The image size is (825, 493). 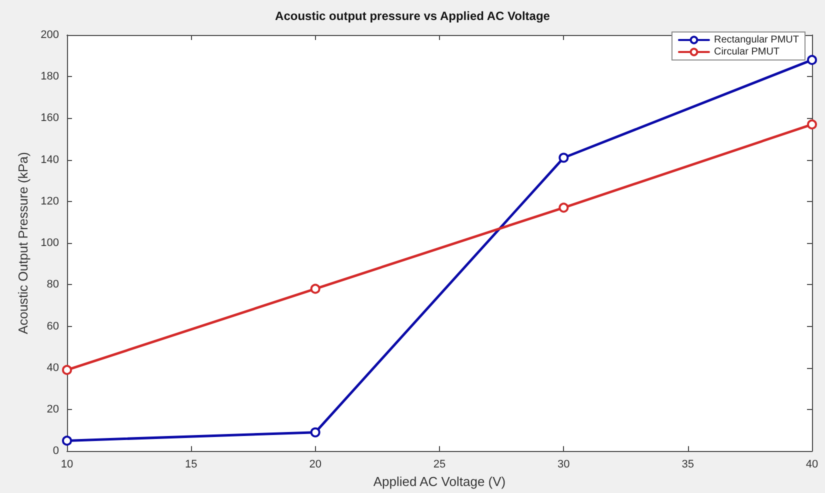 What do you see at coordinates (439, 464) in the screenshot?
I see `x-tick-label: 25` at bounding box center [439, 464].